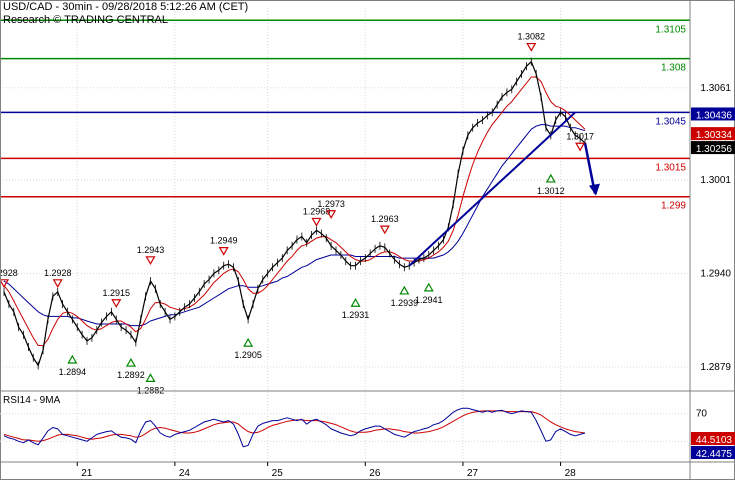 The height and width of the screenshot is (480, 735). What do you see at coordinates (356, 315) in the screenshot?
I see `annotation-label: 1.2931` at bounding box center [356, 315].